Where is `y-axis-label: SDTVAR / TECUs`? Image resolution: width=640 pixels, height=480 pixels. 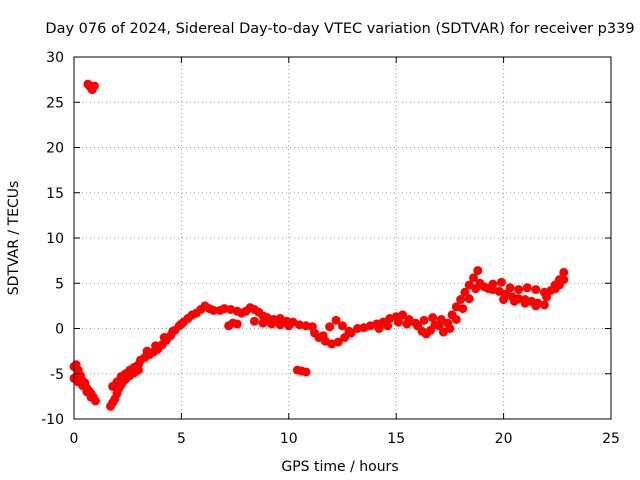 y-axis-label: SDTVAR / TECUs is located at coordinates (14, 238).